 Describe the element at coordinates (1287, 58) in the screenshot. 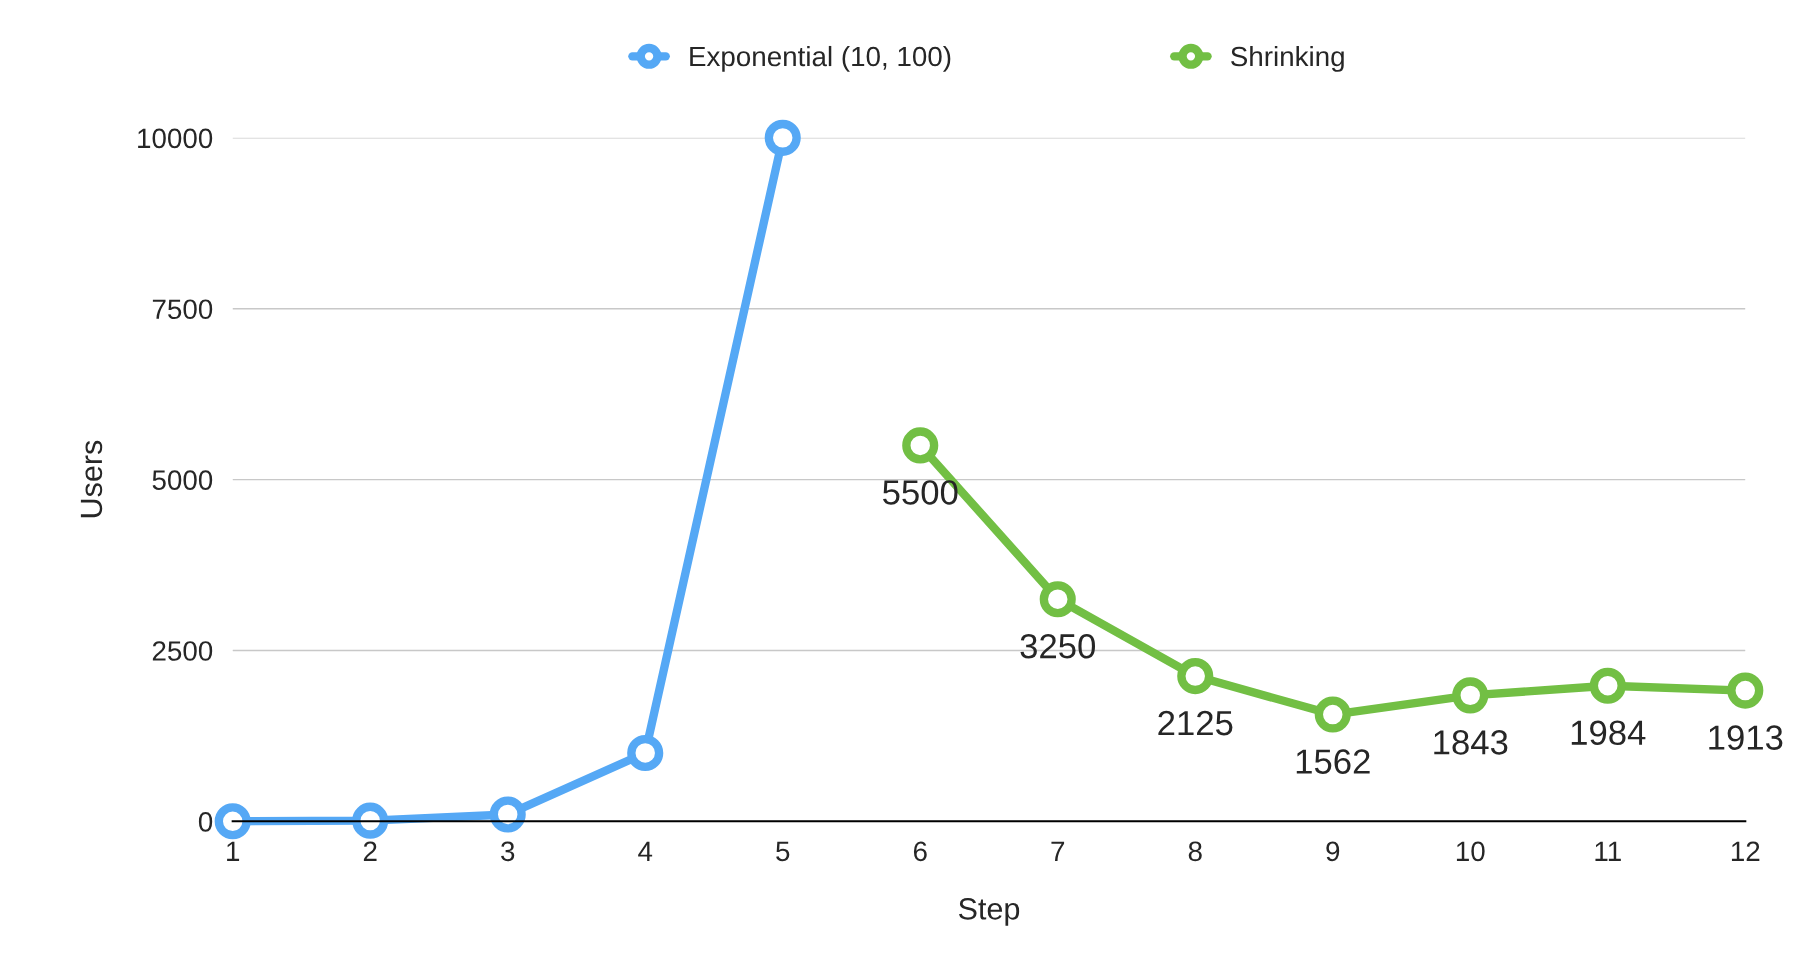

I see `legend-label: Shrinking` at that location.